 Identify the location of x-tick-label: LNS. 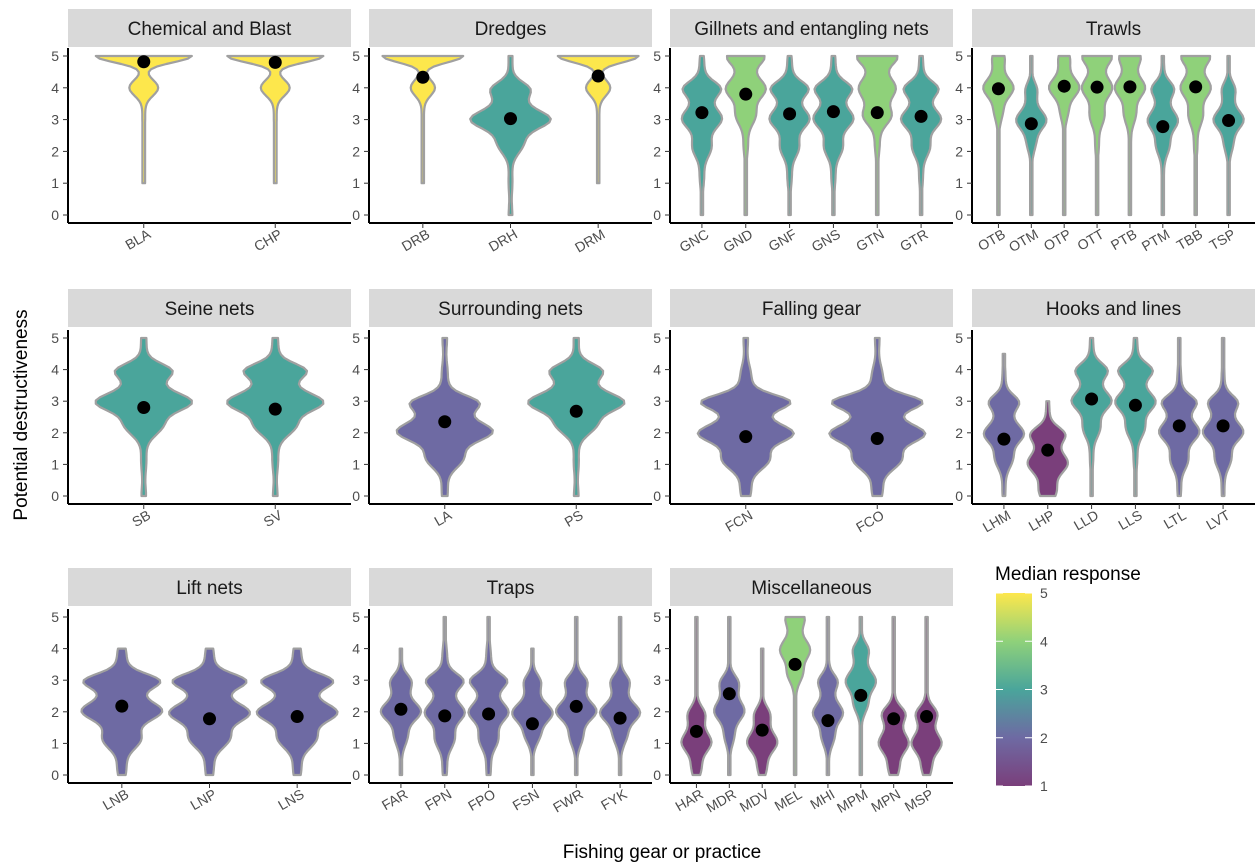
(291, 799).